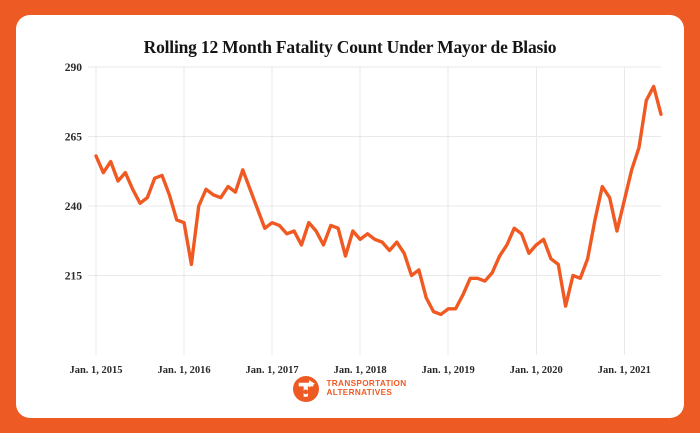 The height and width of the screenshot is (433, 700). What do you see at coordinates (184, 370) in the screenshot?
I see `x-axis-tick-label: Jan. 1, 2016` at bounding box center [184, 370].